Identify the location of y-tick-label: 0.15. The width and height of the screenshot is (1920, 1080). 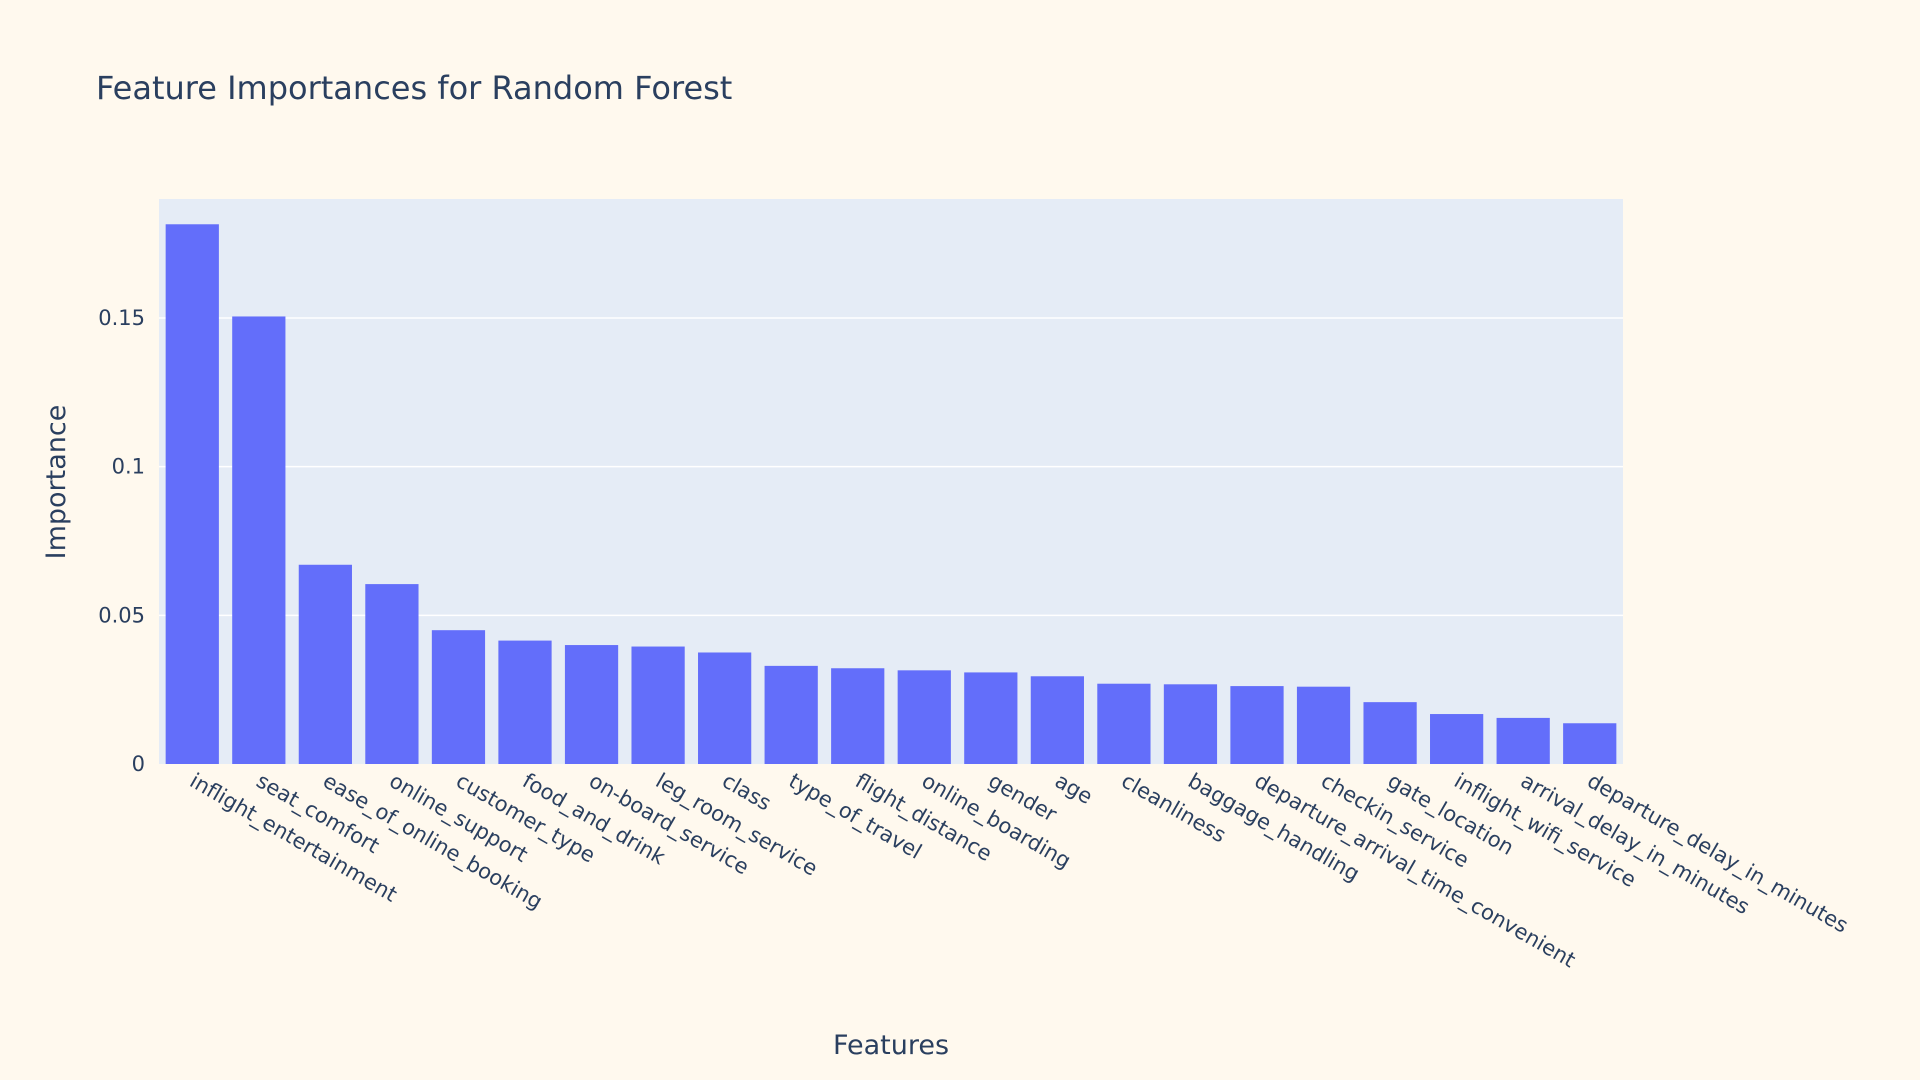
(121, 318).